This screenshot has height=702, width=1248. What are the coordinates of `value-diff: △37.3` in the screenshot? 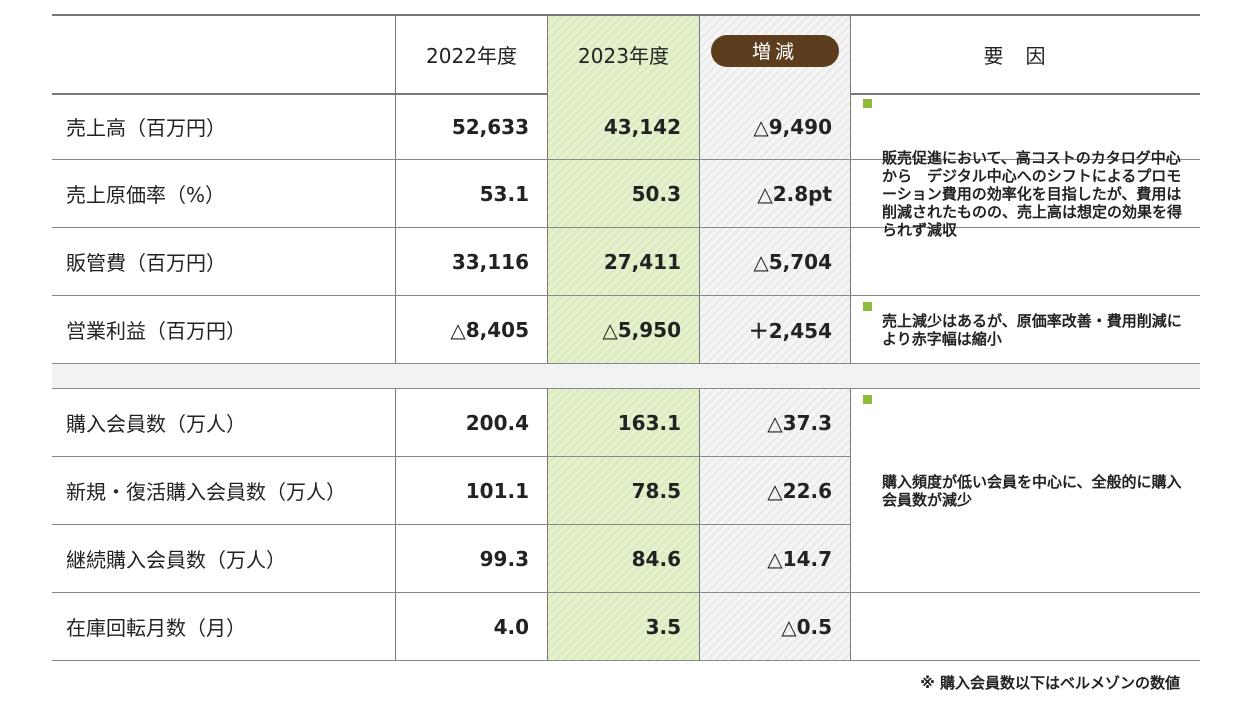 It's located at (775, 422).